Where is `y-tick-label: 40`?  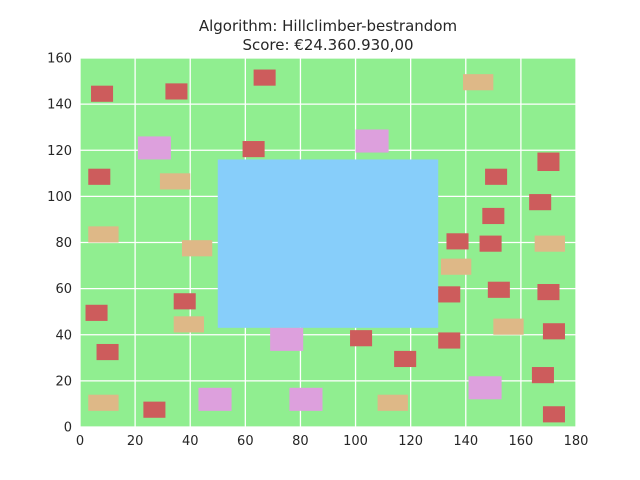 y-tick-label: 40 is located at coordinates (63, 335).